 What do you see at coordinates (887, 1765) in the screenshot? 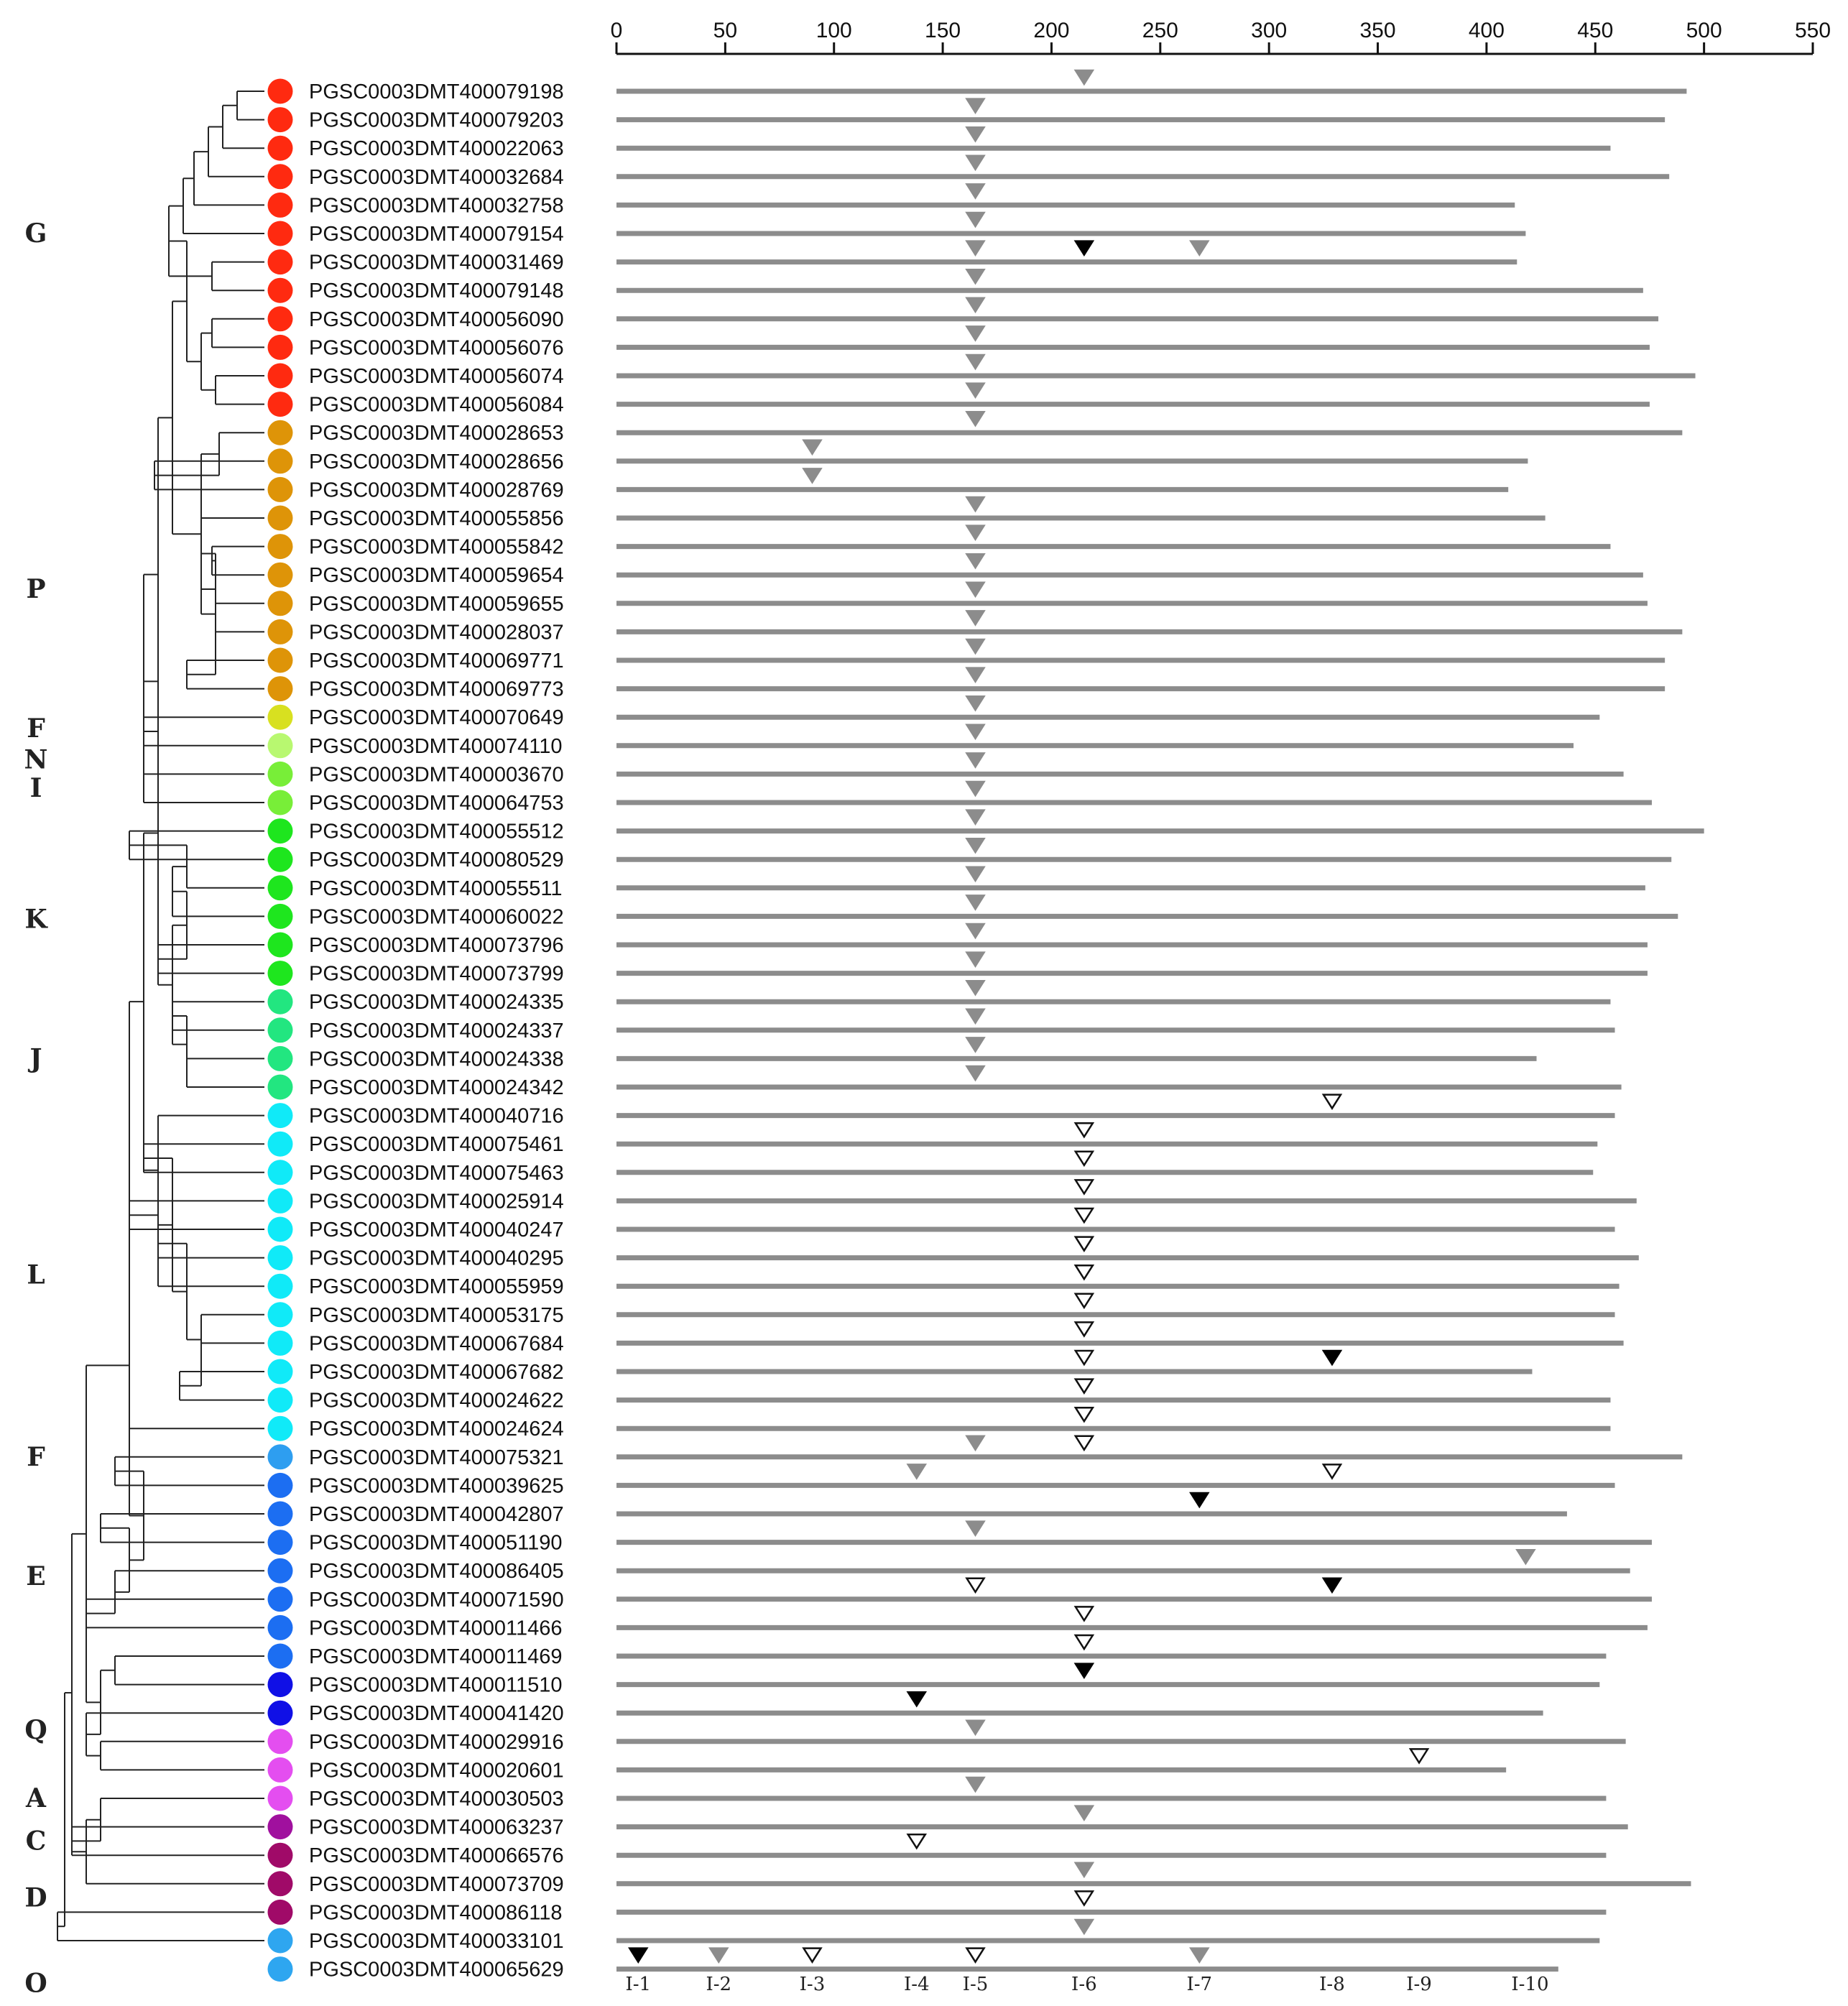
I see `gene-row: PGSC0003DMT400020601` at bounding box center [887, 1765].